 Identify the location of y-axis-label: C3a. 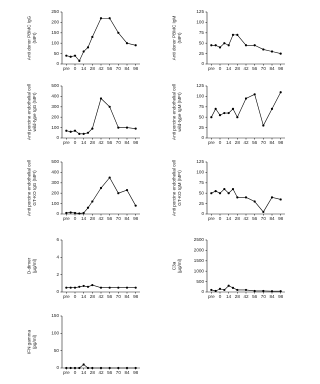
(173, 265).